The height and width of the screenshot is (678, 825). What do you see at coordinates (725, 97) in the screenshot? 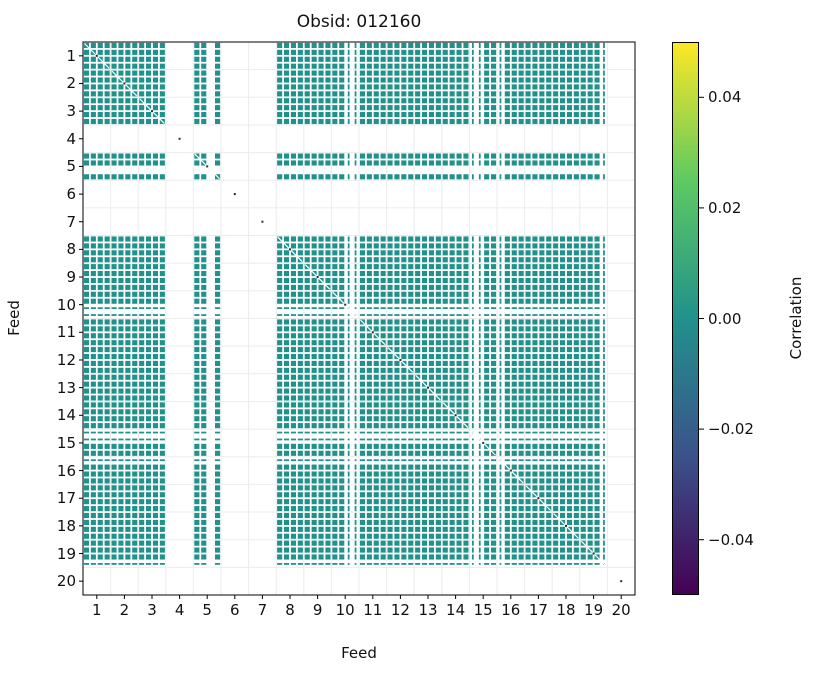
I see `colorbar-tick-label: 0.04` at bounding box center [725, 97].